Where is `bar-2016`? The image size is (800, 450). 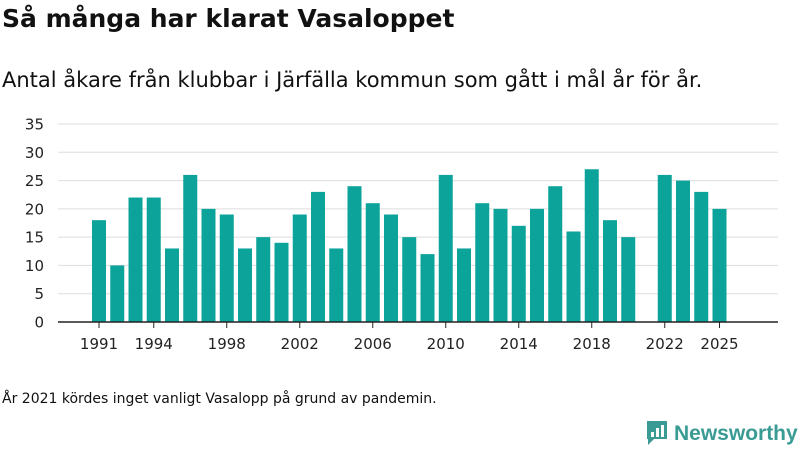 bar-2016 is located at coordinates (555, 254).